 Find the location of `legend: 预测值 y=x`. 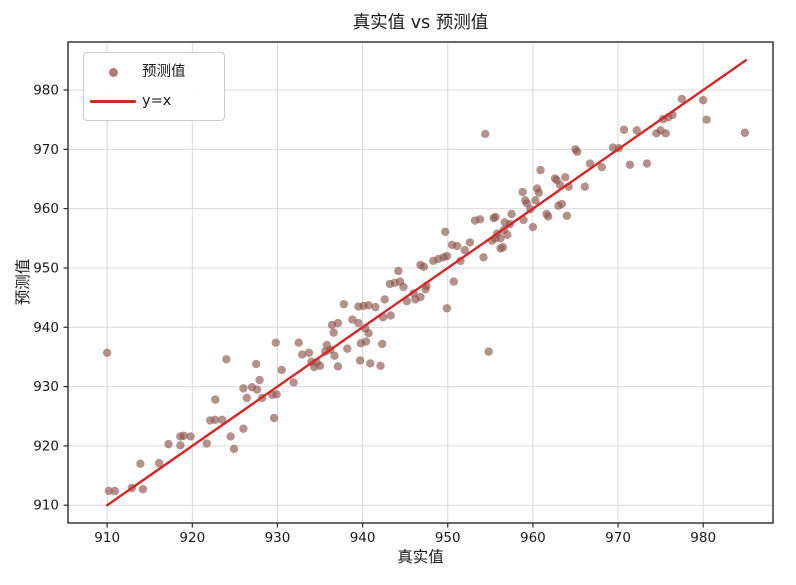

legend: 预测值 y=x is located at coordinates (154, 86).